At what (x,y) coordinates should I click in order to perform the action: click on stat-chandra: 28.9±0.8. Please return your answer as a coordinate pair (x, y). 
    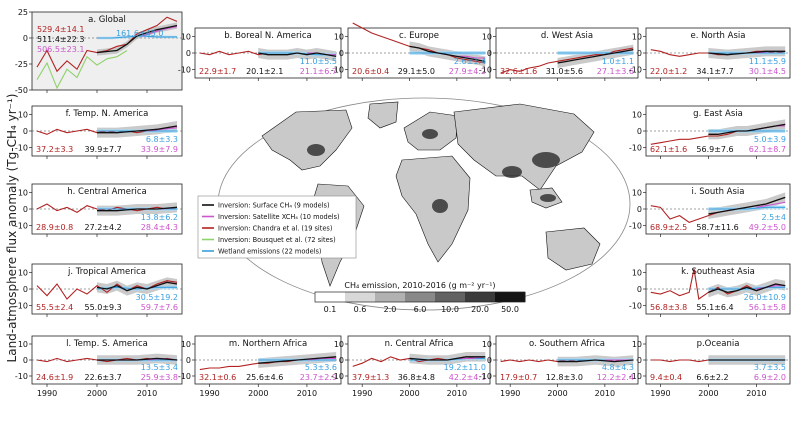
    Looking at the image, I should click on (54, 227).